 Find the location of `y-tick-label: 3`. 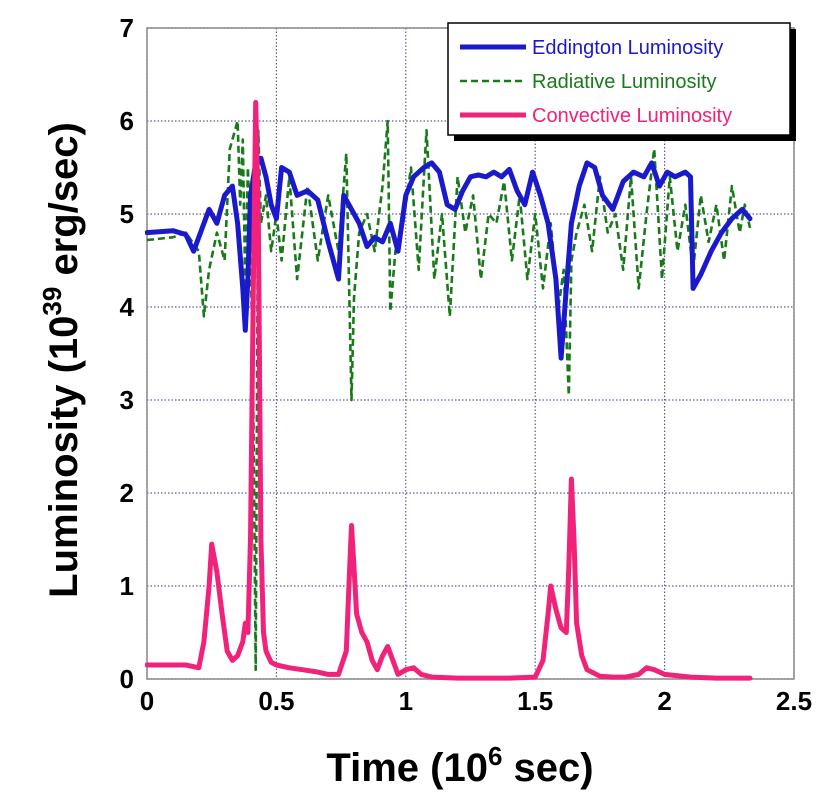

y-tick-label: 3 is located at coordinates (127, 400).